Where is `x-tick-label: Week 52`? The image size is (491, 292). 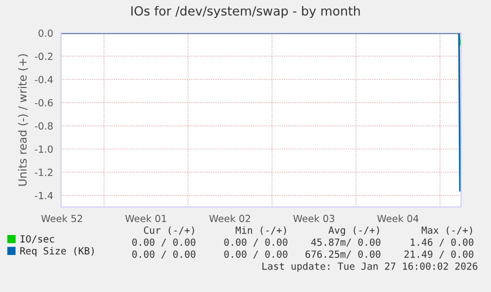
x-tick-label: Week 52 is located at coordinates (61, 218).